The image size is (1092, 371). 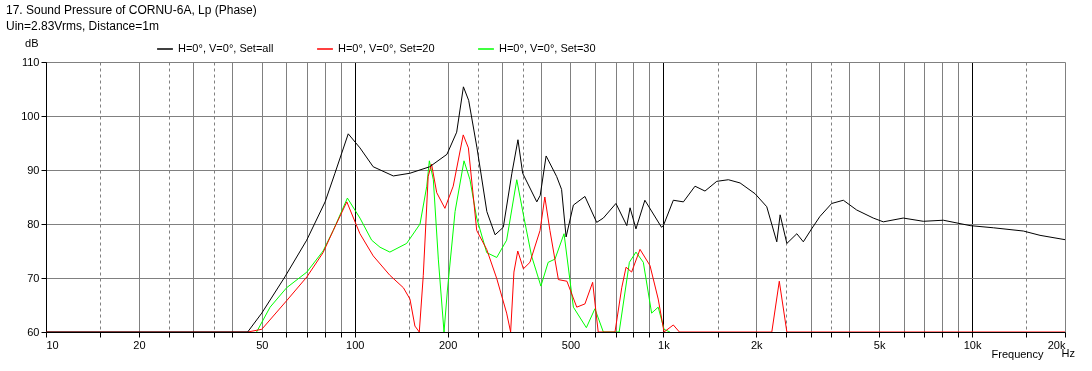 What do you see at coordinates (448, 344) in the screenshot?
I see `x-tick-label: 200` at bounding box center [448, 344].